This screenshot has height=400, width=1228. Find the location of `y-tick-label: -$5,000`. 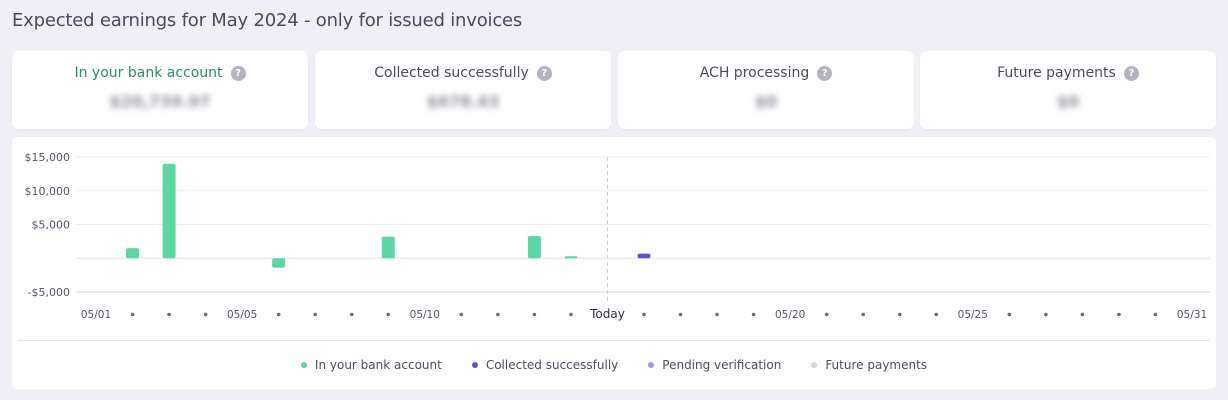

y-tick-label: -$5,000 is located at coordinates (49, 292).